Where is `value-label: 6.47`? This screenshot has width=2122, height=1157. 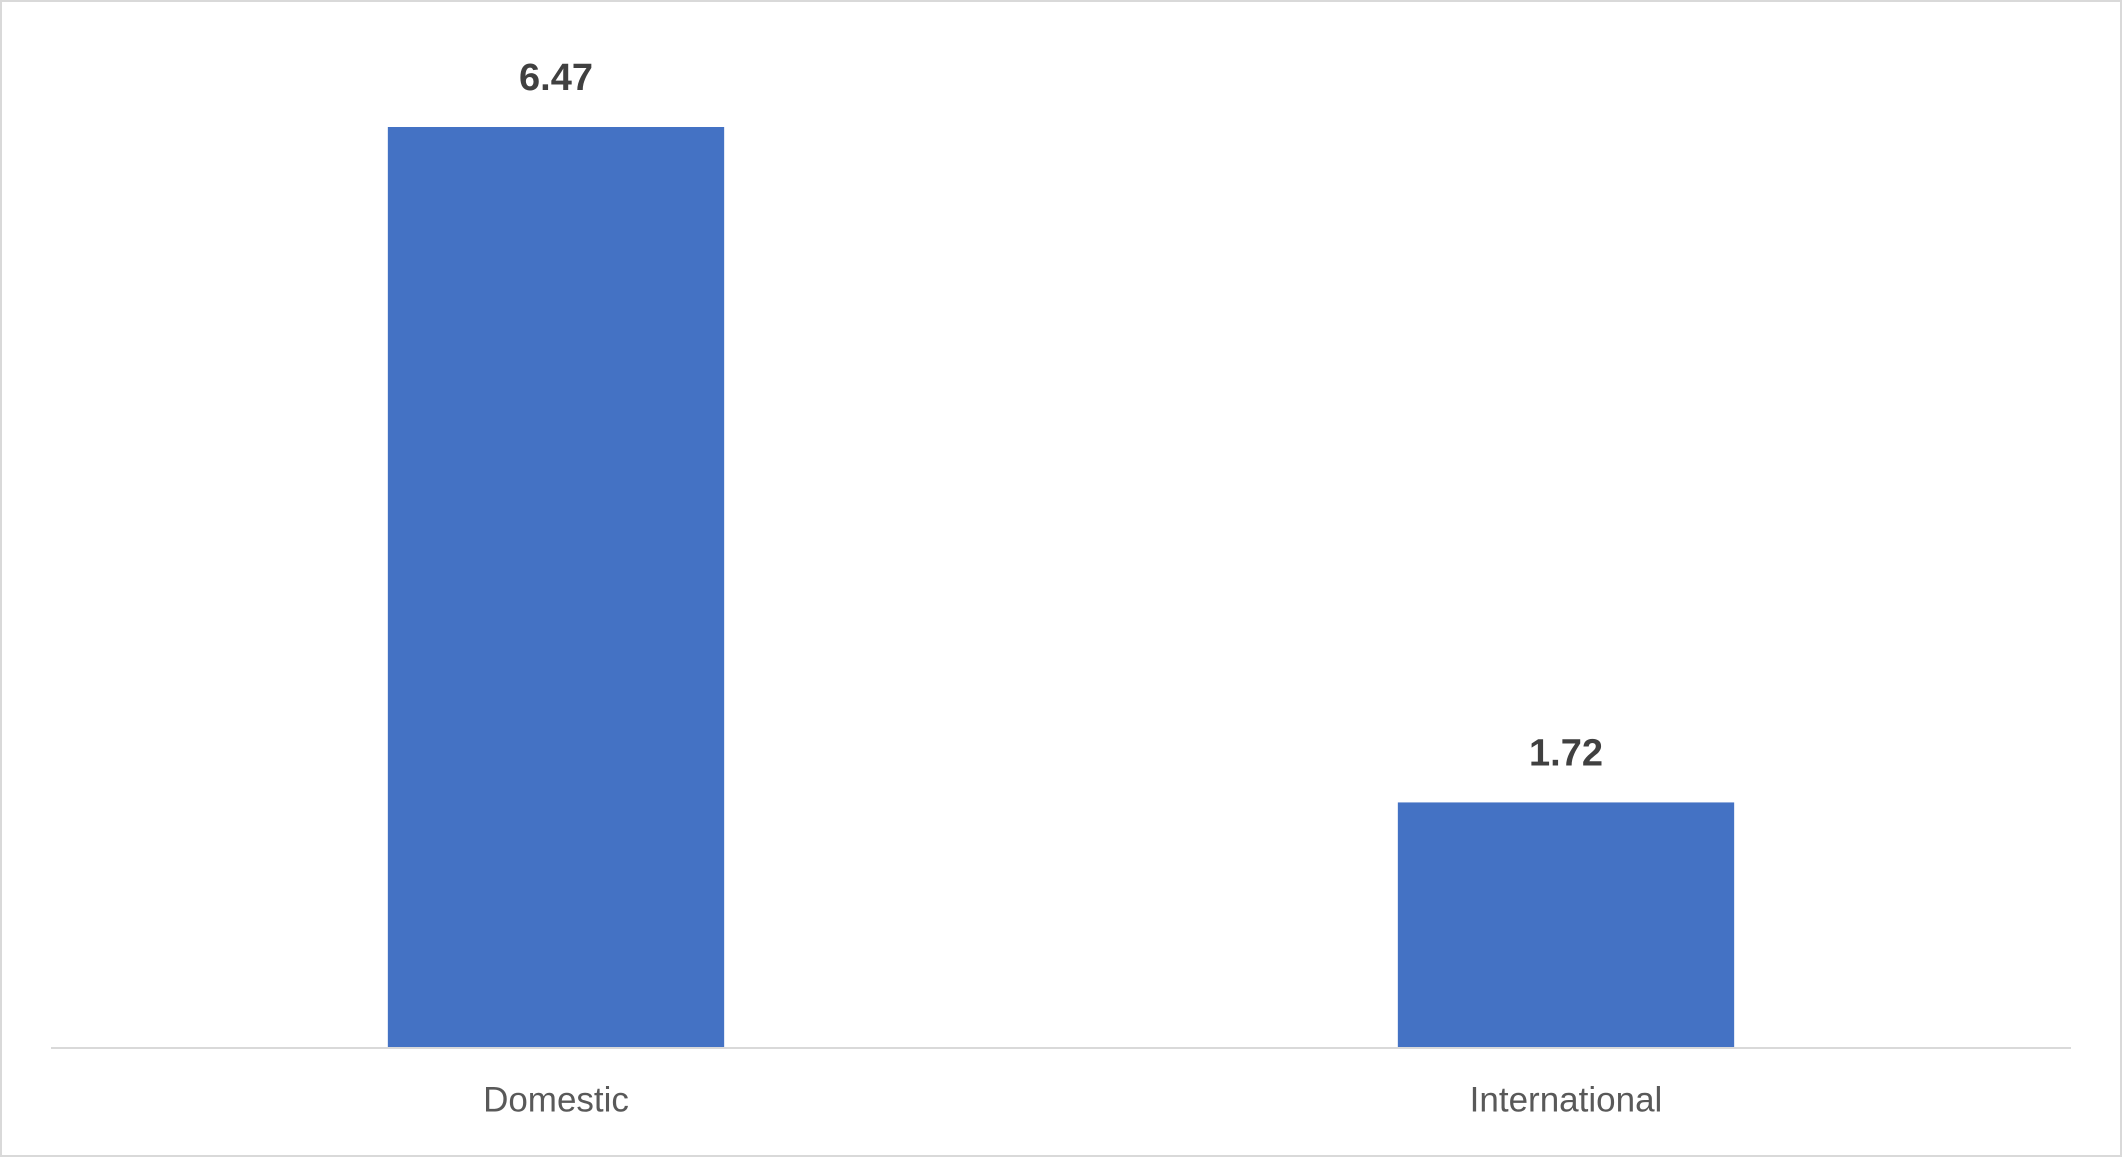
value-label: 6.47 is located at coordinates (556, 78).